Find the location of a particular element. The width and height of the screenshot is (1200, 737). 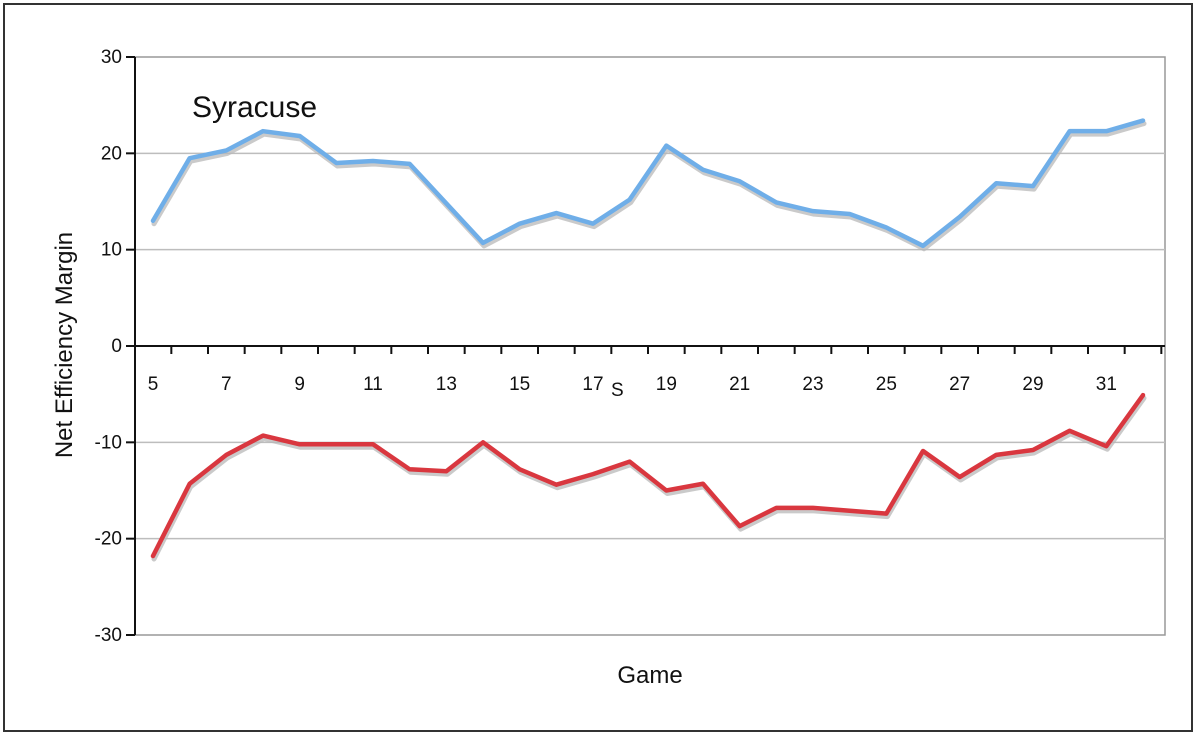

y-tick-label: 30 is located at coordinates (111, 57).